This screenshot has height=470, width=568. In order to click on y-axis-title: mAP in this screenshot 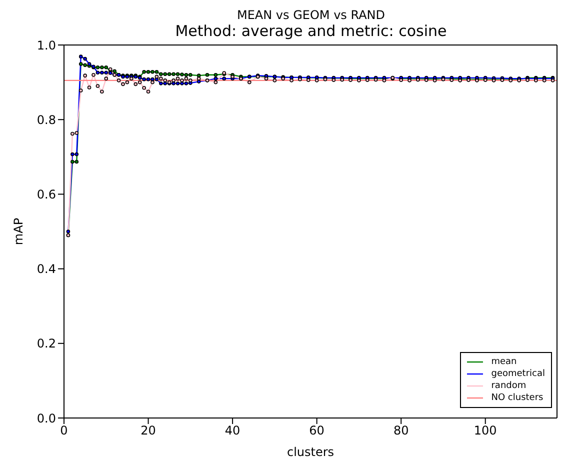, I will do `click(18, 232)`.